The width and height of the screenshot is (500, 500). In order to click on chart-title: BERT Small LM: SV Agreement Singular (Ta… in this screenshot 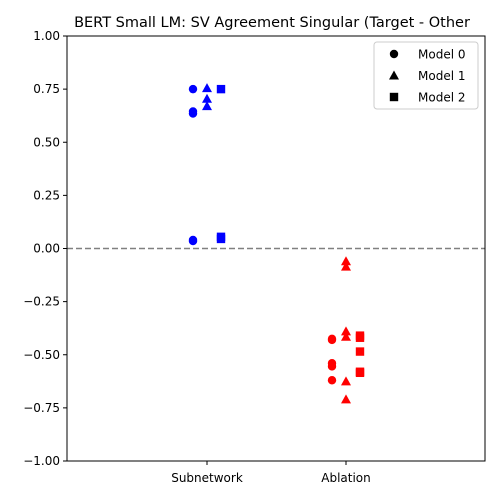, I will do `click(272, 23)`.